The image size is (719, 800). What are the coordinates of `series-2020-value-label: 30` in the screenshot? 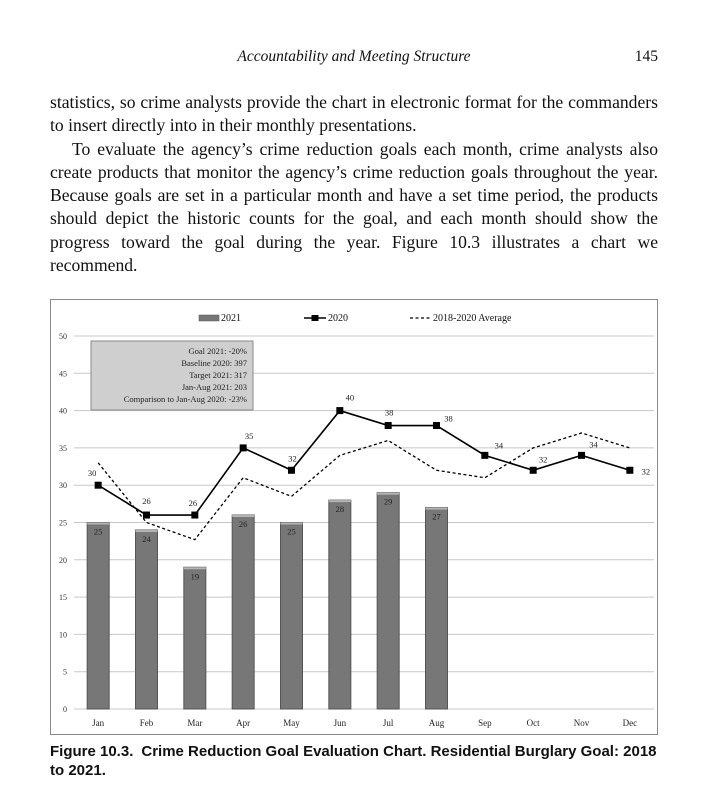 It's located at (92, 473).